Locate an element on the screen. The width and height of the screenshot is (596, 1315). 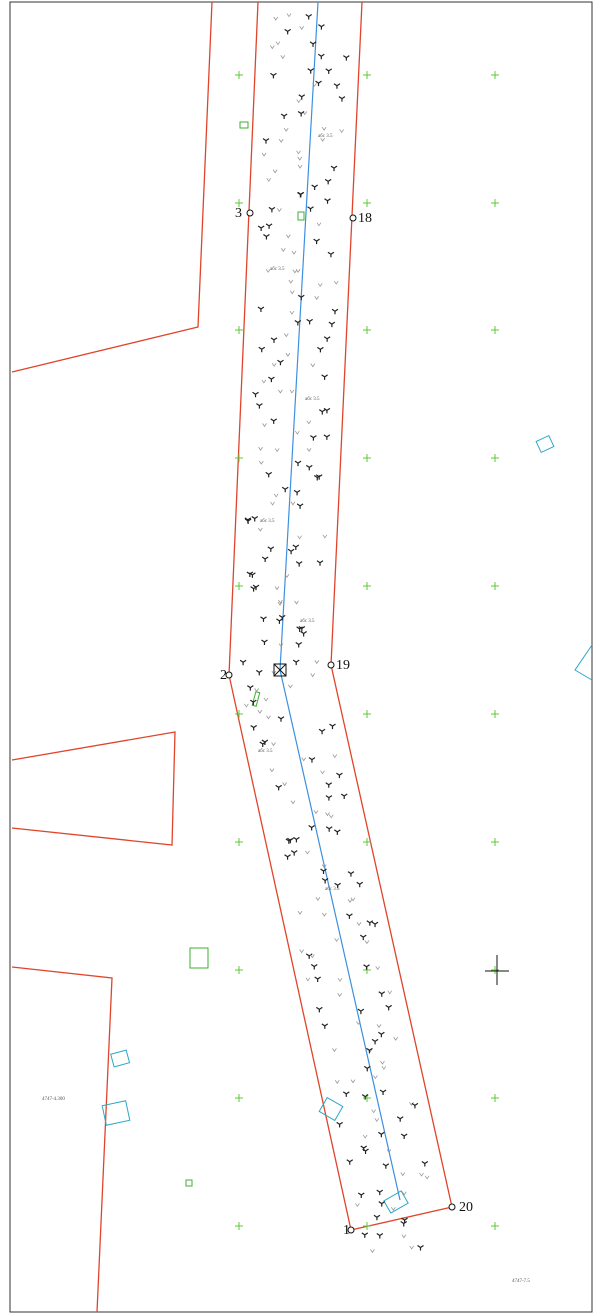
survey-marker is located at coordinates (391, 824).